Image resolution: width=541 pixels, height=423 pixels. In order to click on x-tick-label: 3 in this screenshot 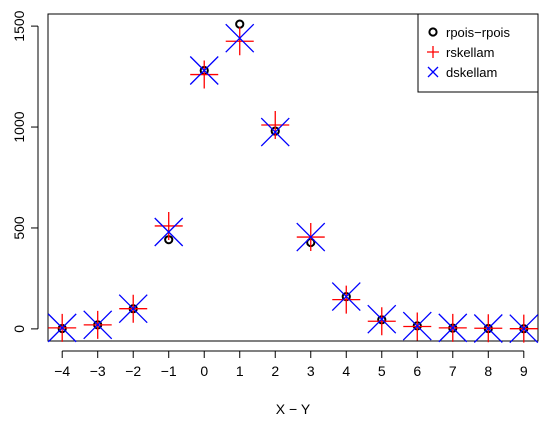, I will do `click(311, 371)`.